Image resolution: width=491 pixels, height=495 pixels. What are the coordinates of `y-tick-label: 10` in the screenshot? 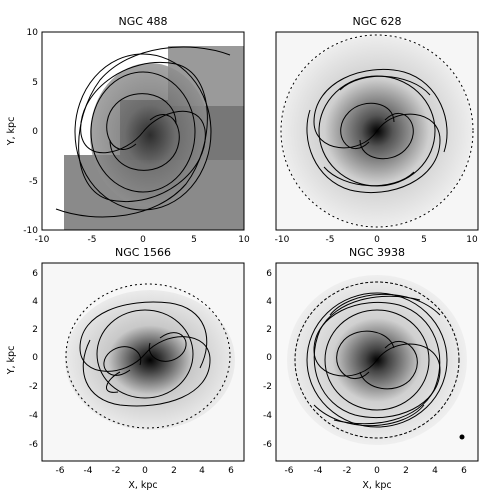 It's located at (33, 33).